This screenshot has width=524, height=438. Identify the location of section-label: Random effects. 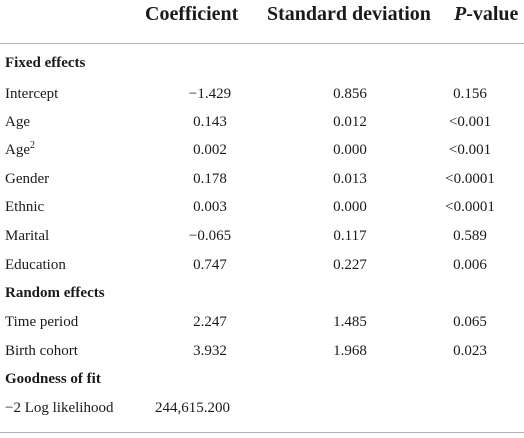
(55, 293).